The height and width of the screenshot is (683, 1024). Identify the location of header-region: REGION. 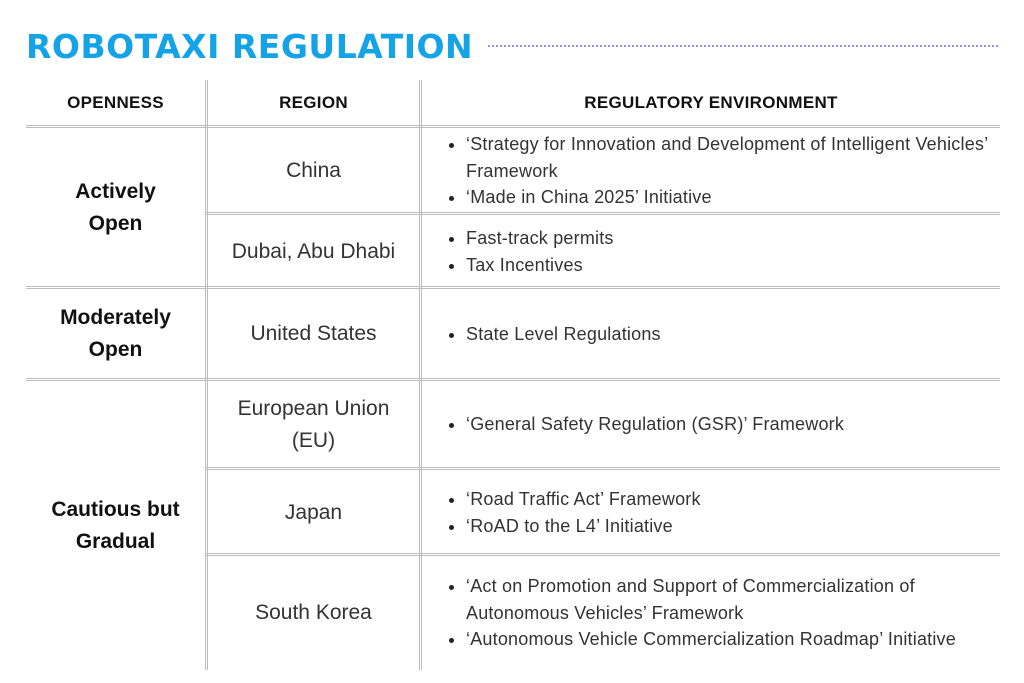
(313, 102).